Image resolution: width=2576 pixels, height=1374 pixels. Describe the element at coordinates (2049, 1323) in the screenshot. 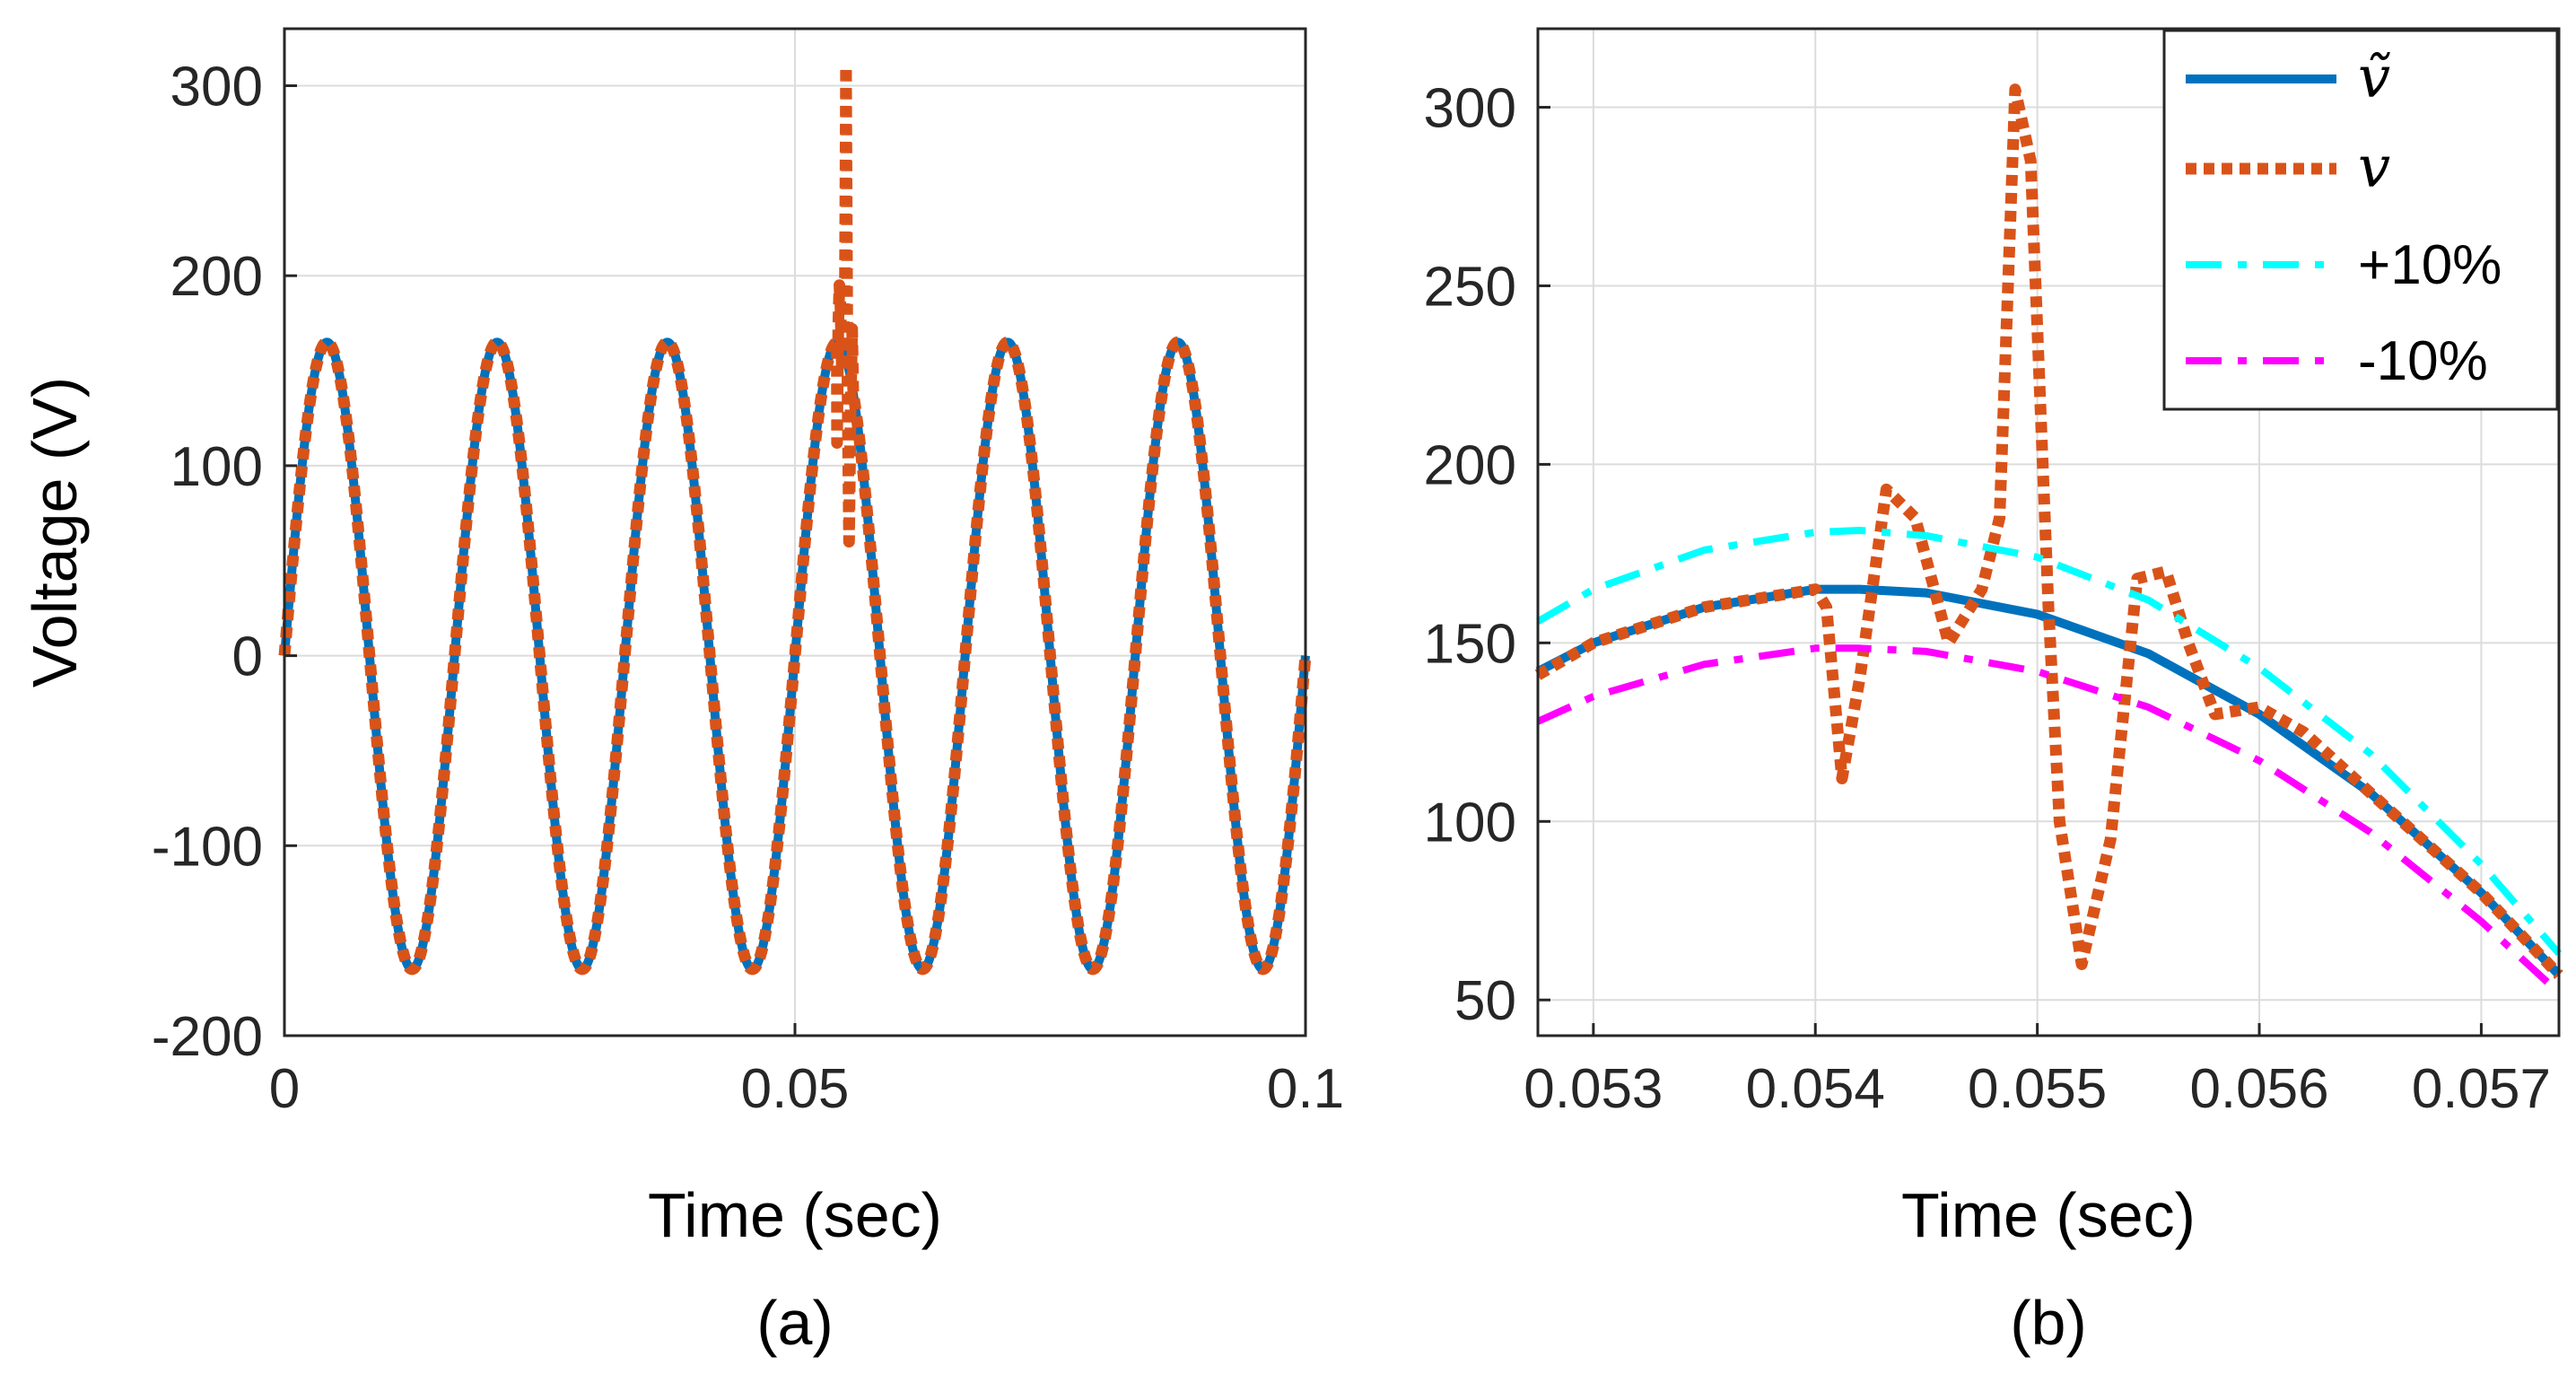

I see `panel-b-caption: (b)` at that location.